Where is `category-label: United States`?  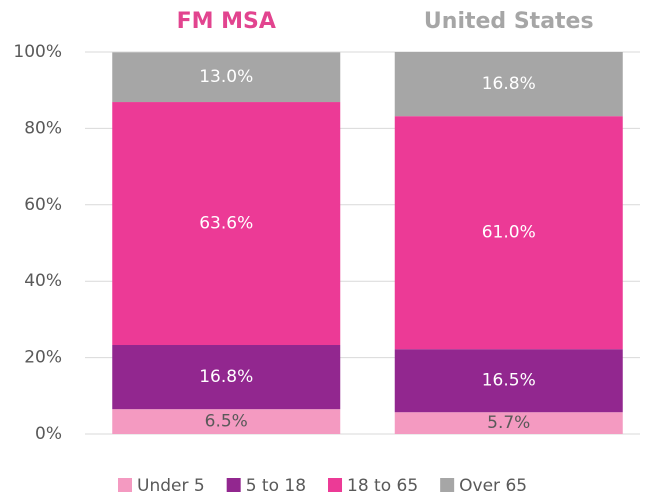
category-label: United States is located at coordinates (509, 21).